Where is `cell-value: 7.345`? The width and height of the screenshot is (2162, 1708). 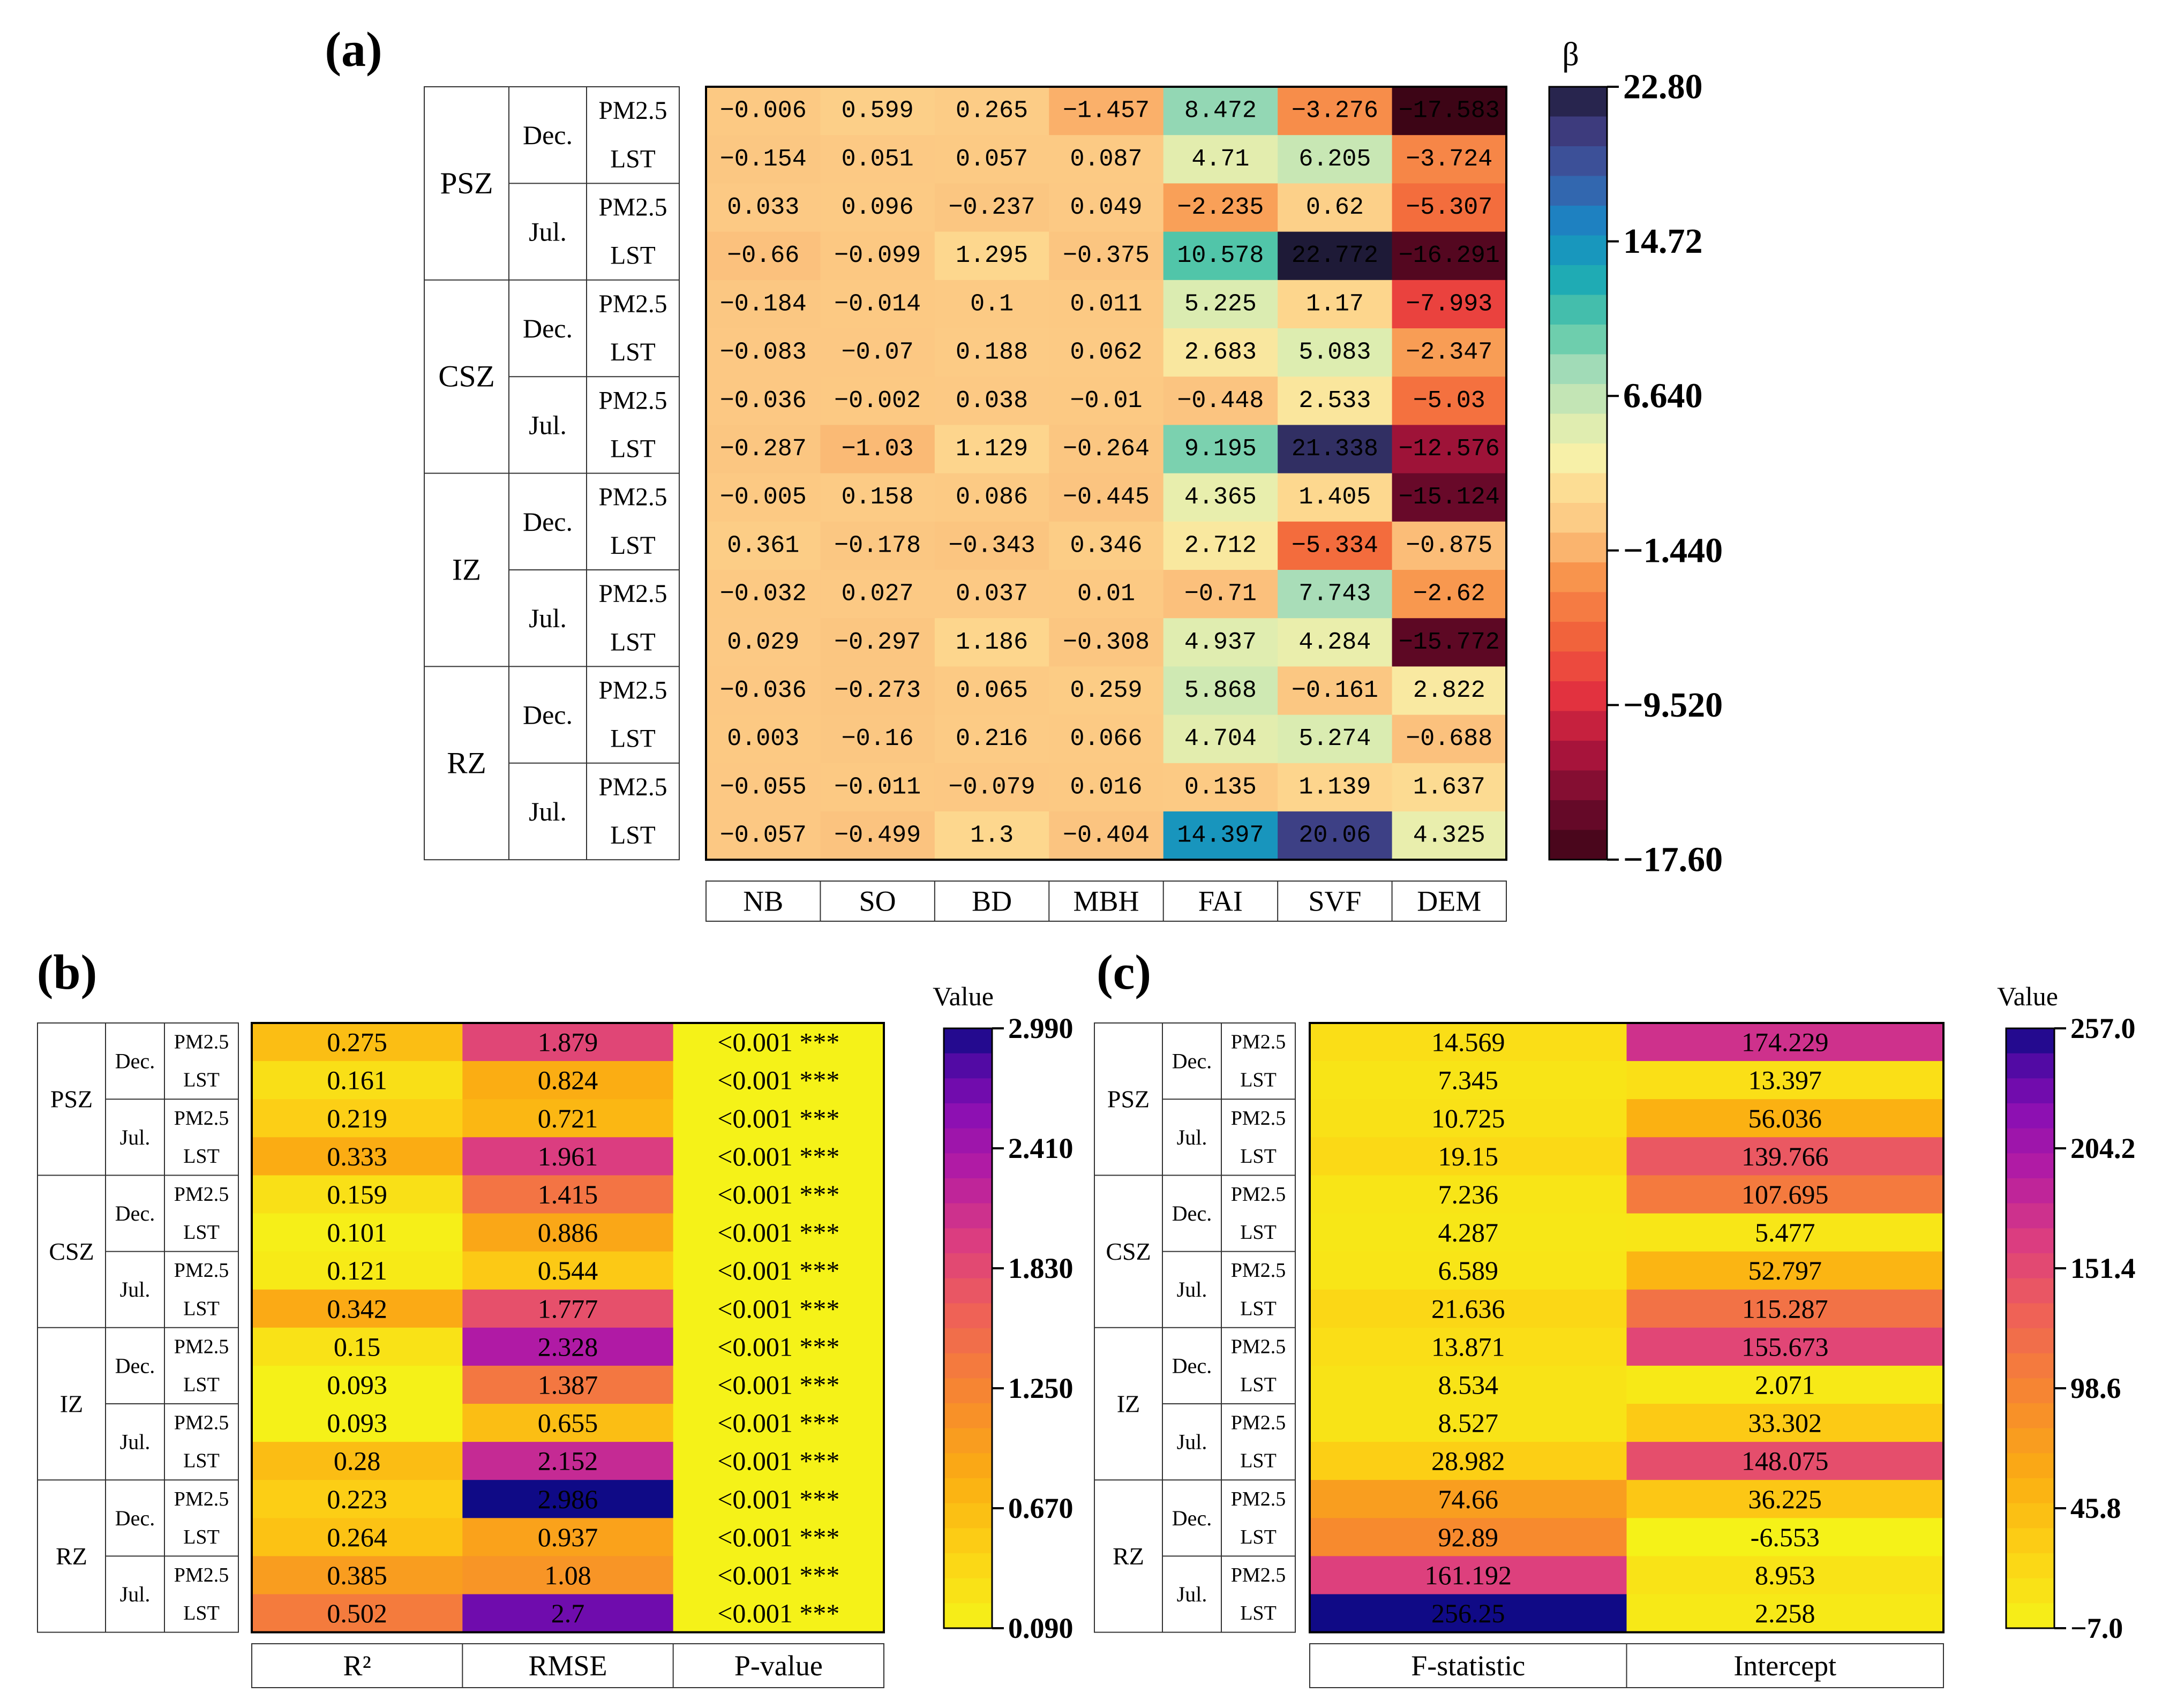 cell-value: 7.345 is located at coordinates (1468, 1080).